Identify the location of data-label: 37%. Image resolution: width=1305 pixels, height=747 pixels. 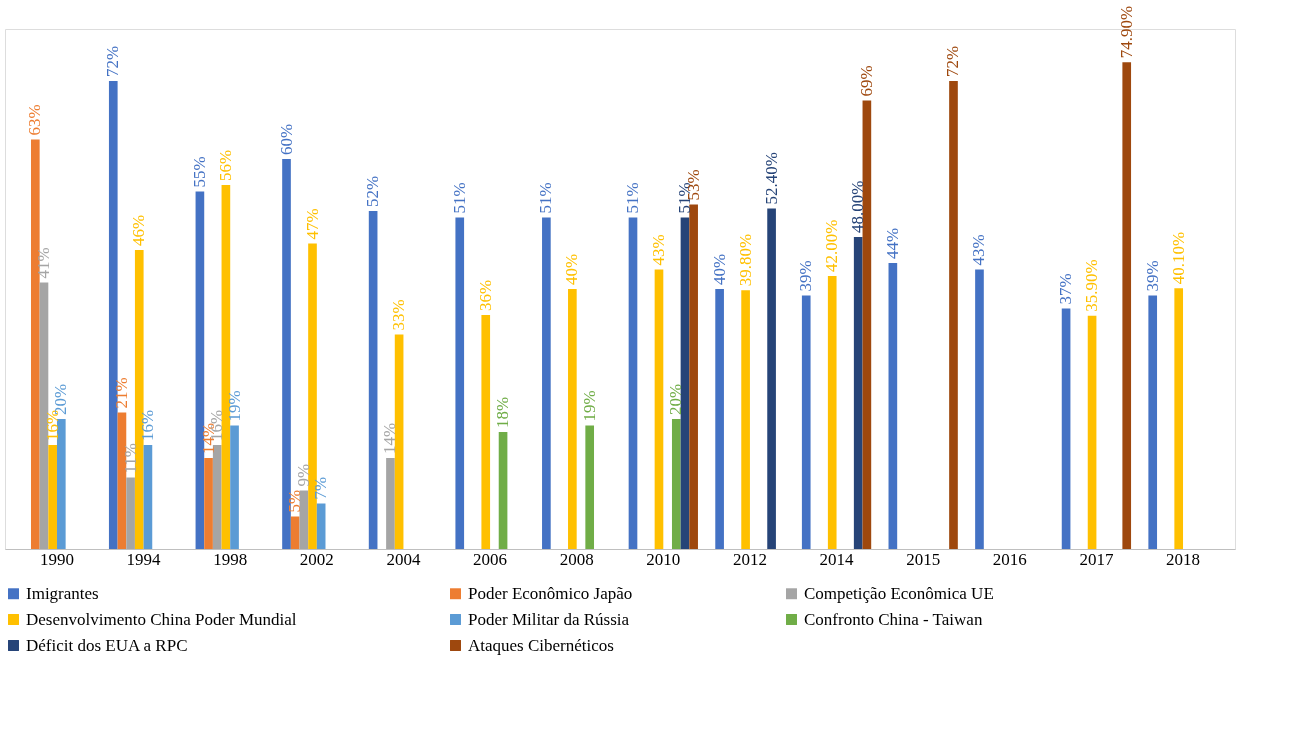
(1066, 289).